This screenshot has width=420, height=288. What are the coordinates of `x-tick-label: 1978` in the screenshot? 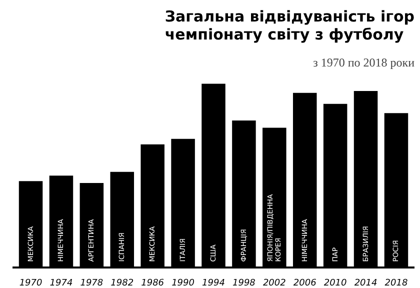 It's located at (92, 283).